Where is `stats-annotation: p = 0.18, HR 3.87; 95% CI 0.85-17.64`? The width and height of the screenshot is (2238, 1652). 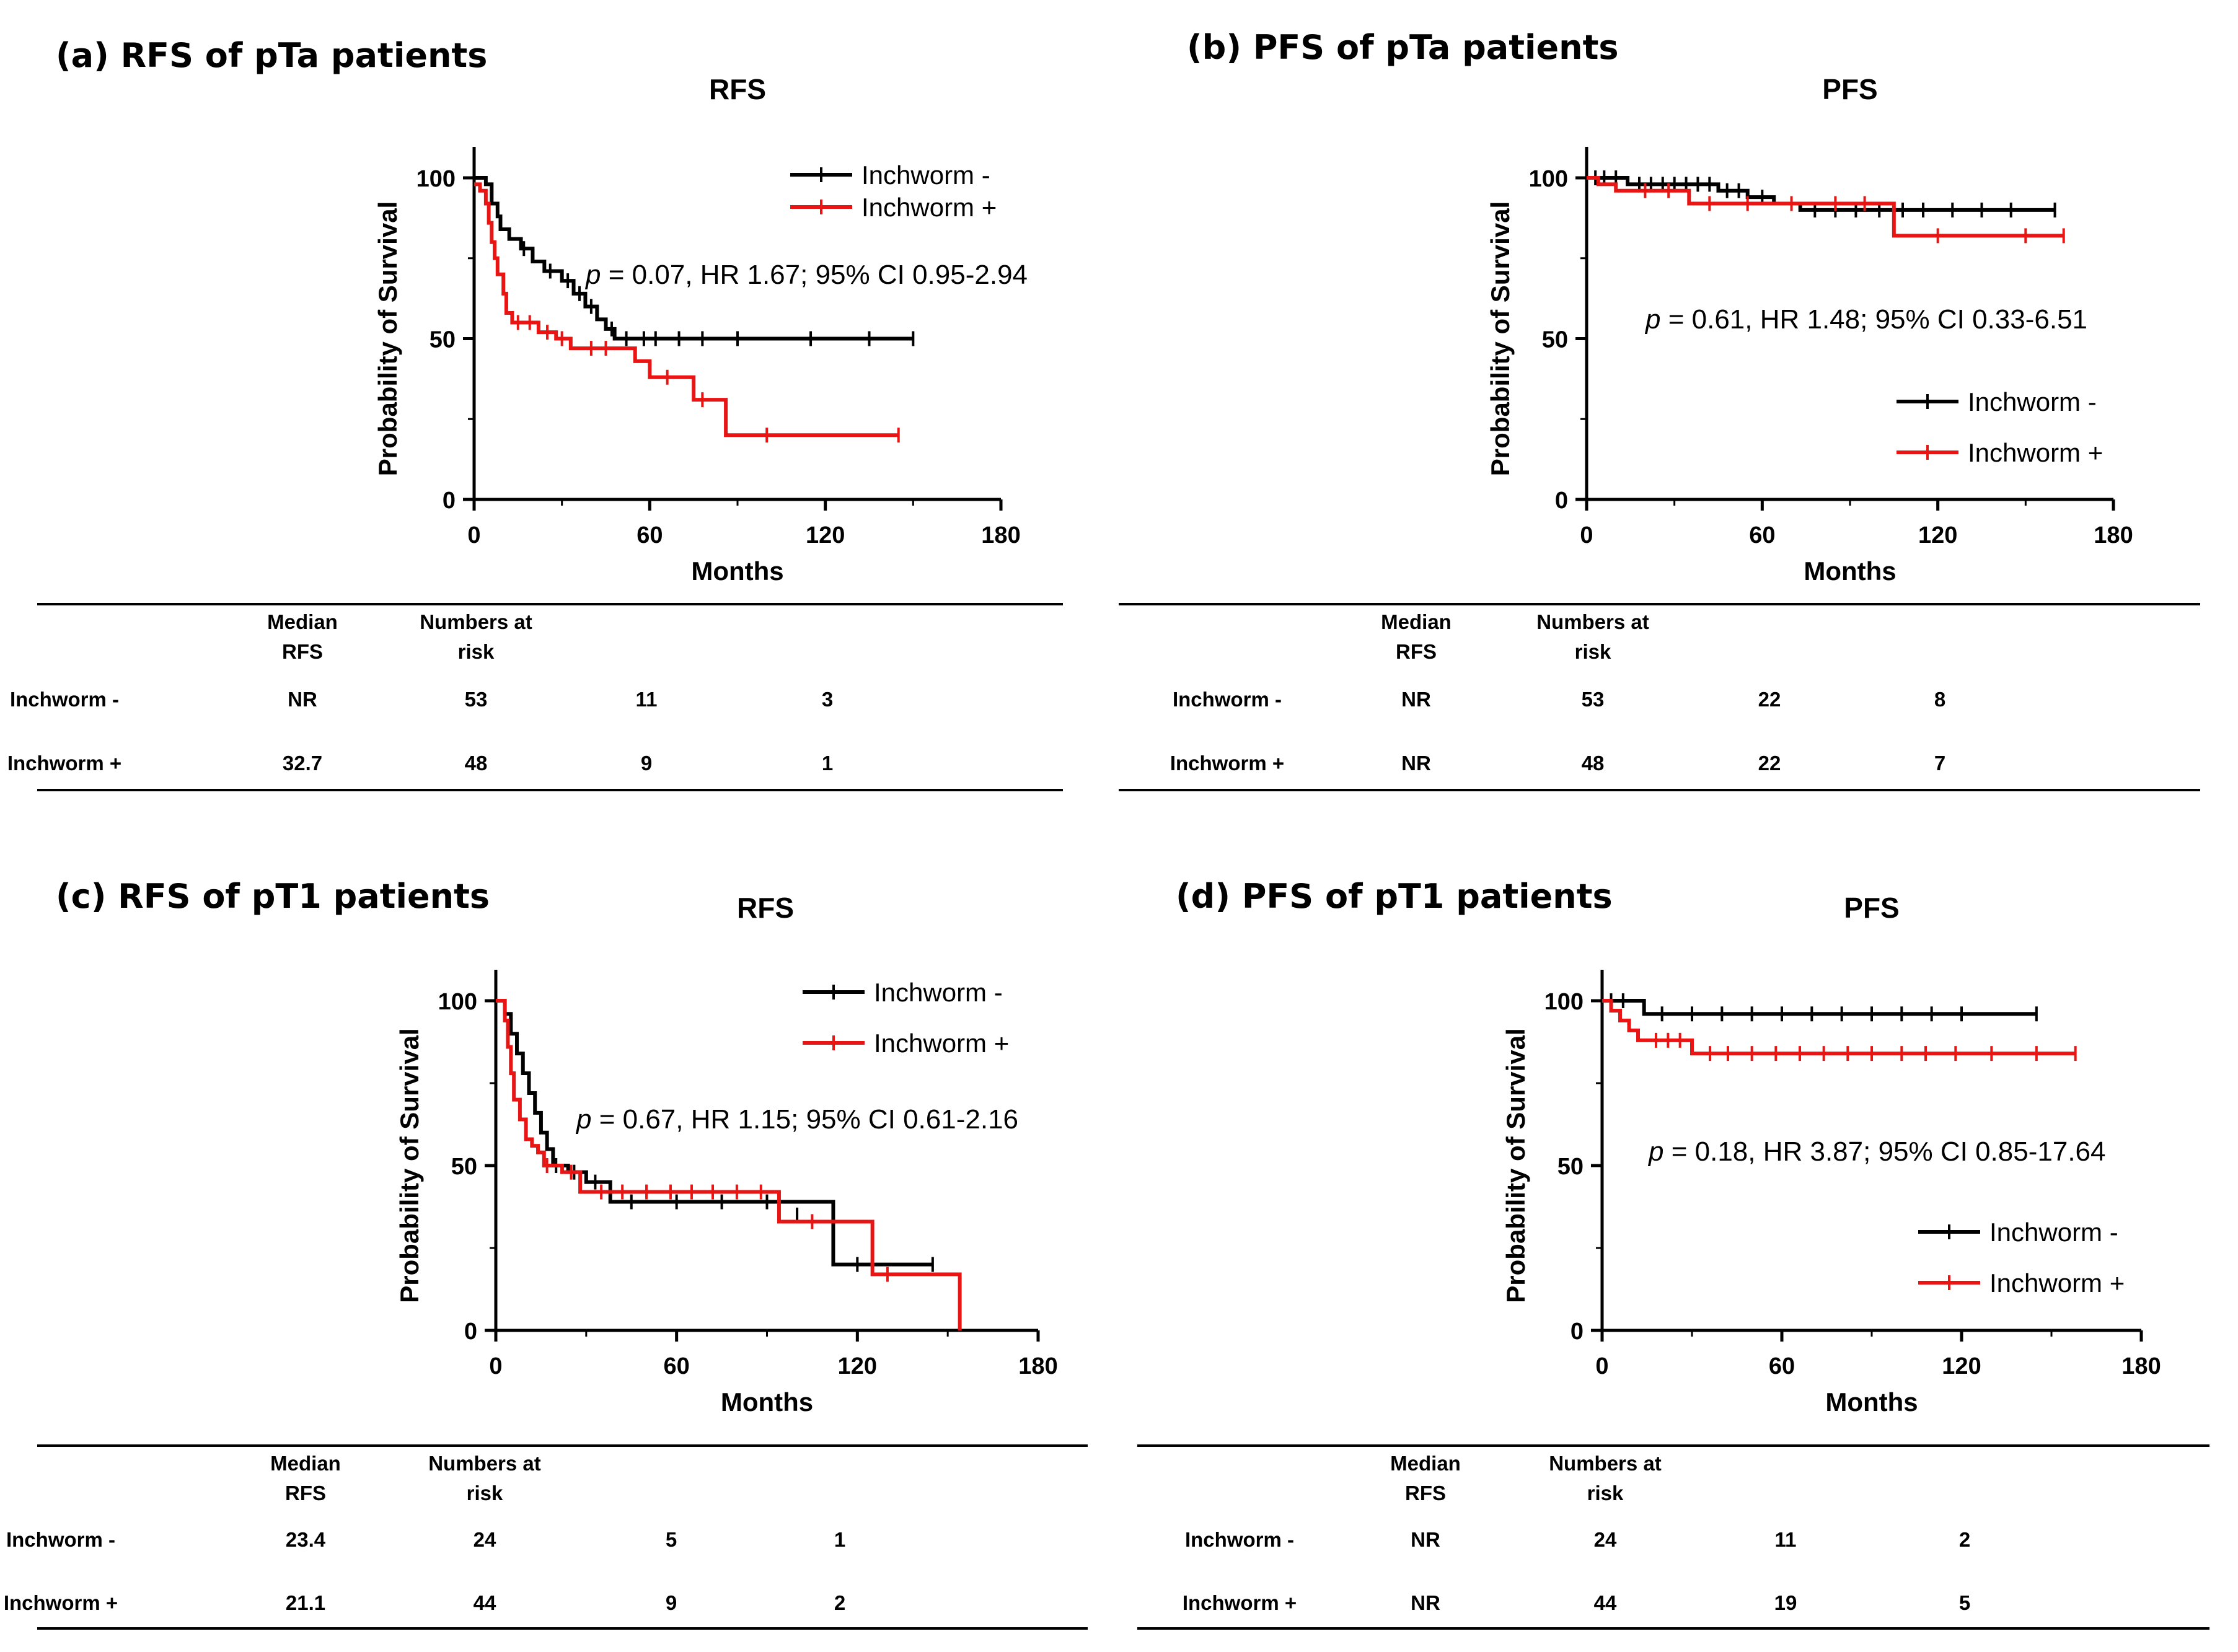
stats-annotation: p = 0.18, HR 3.87; 95% CI 0.85-17.64 is located at coordinates (1876, 1151).